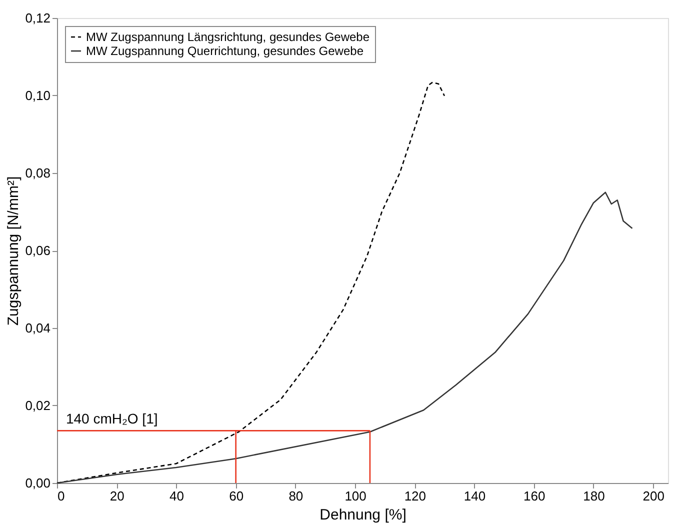 This screenshot has height=527, width=682. What do you see at coordinates (37, 173) in the screenshot?
I see `y-tick-label: 0,08` at bounding box center [37, 173].